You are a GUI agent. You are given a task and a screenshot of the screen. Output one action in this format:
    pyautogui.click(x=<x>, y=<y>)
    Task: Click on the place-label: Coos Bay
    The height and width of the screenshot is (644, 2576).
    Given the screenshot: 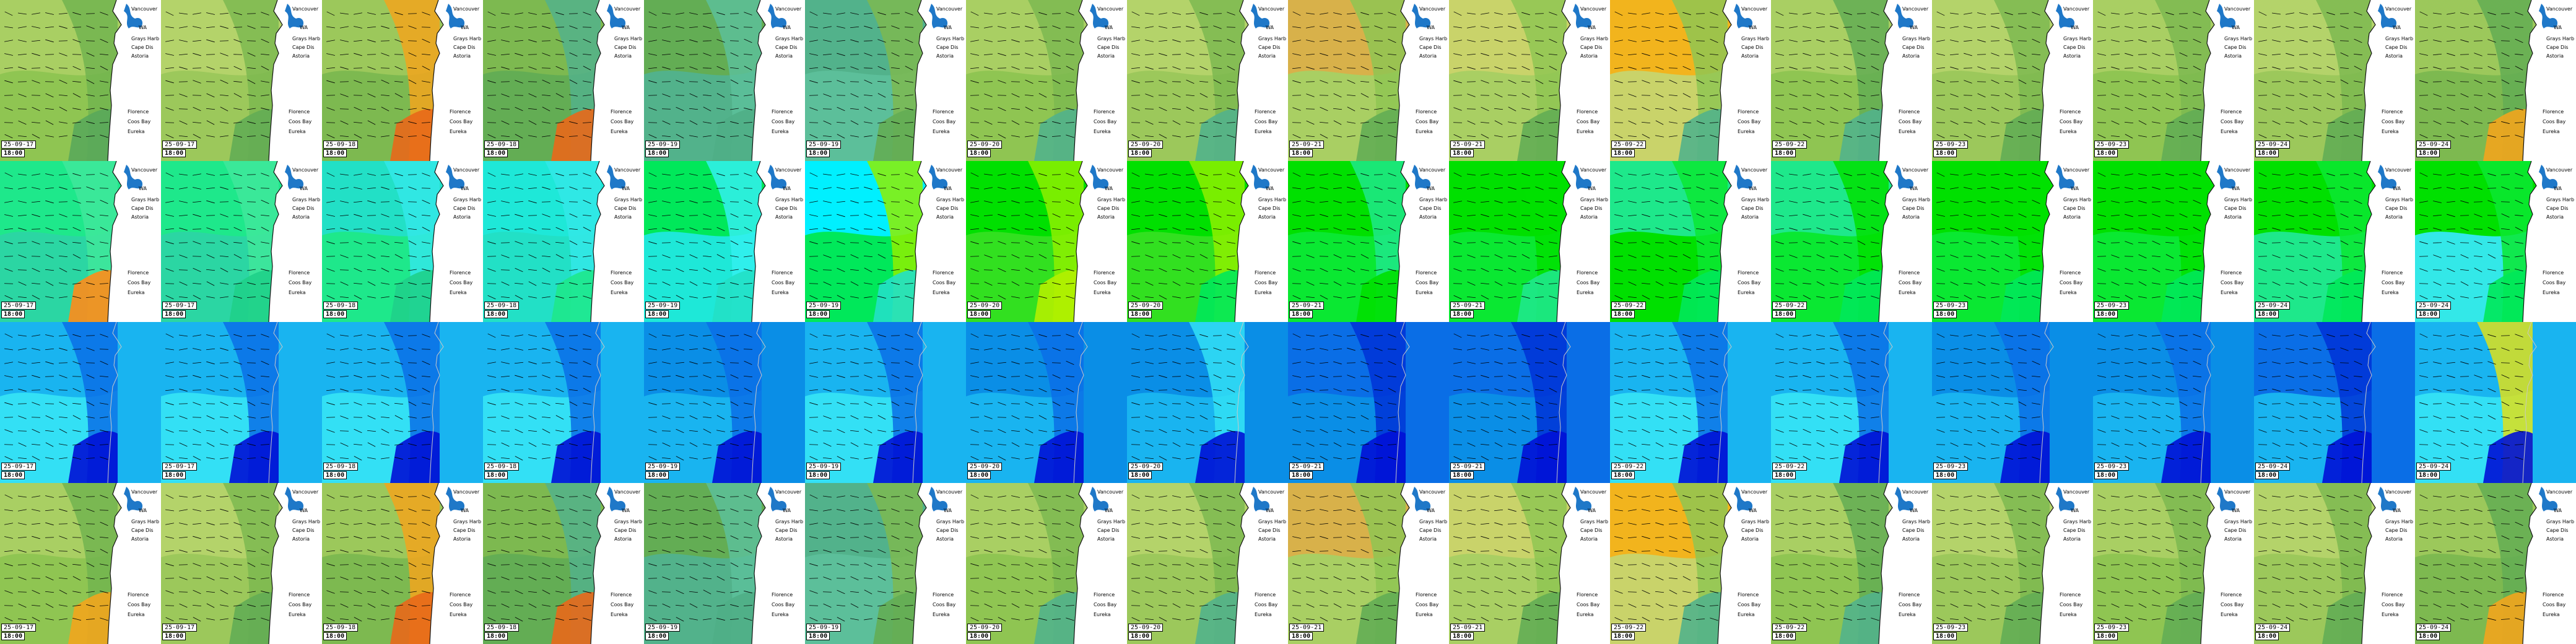 What is the action you would take?
    pyautogui.click(x=300, y=121)
    